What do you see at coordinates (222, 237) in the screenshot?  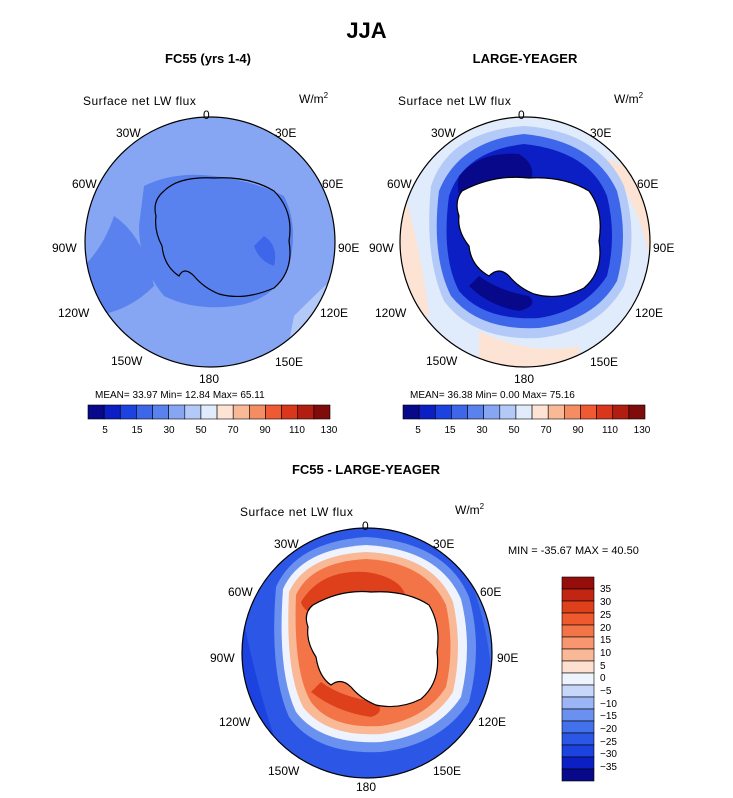 I see `left-antarctica-coastline` at bounding box center [222, 237].